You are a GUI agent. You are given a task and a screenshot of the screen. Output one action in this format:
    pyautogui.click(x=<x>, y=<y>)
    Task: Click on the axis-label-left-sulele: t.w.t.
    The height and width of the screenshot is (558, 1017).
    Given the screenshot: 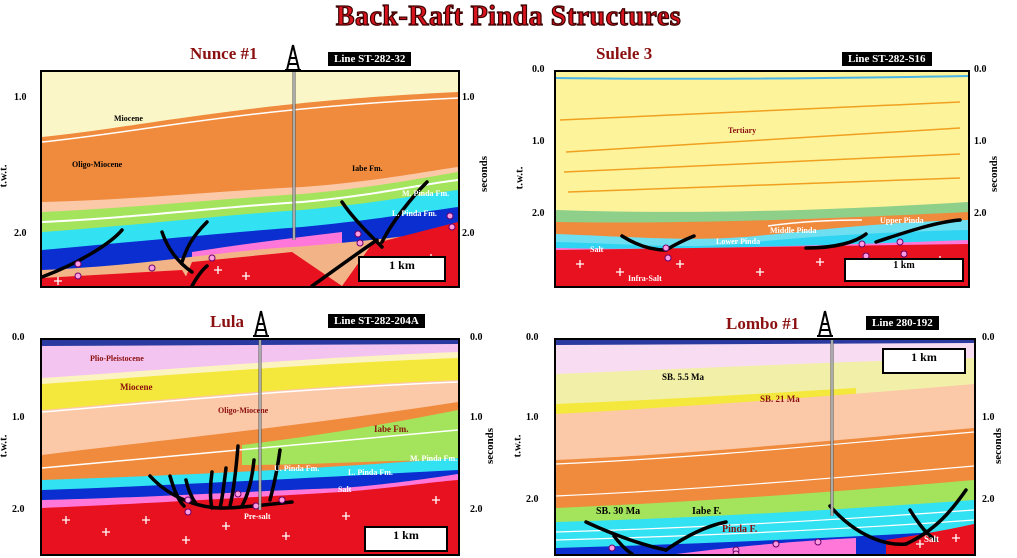 What is the action you would take?
    pyautogui.click(x=519, y=178)
    